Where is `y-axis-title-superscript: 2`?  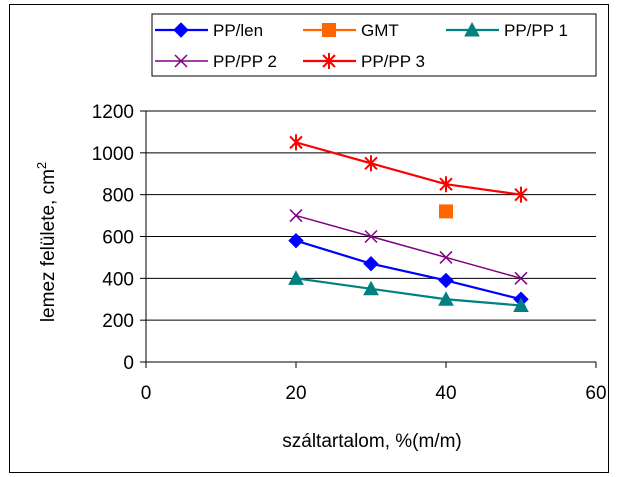
y-axis-title-superscript: 2 is located at coordinates (41, 165).